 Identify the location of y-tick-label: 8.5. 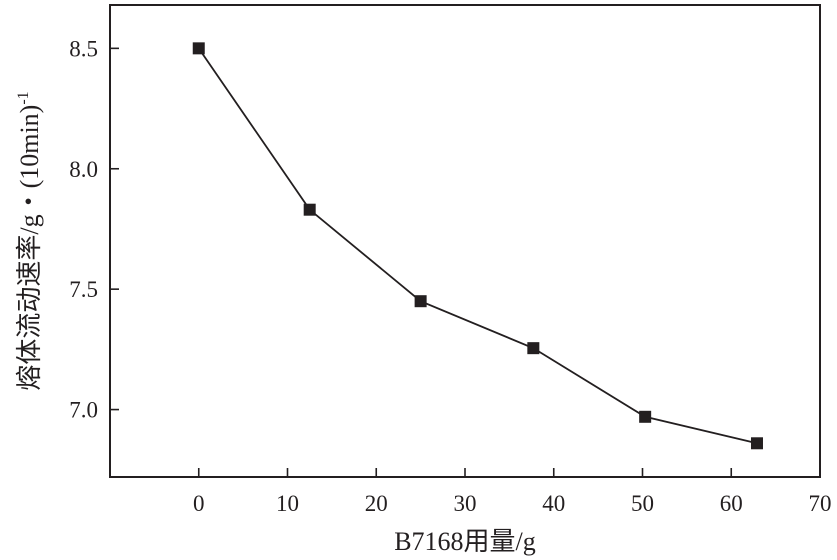
(83, 48).